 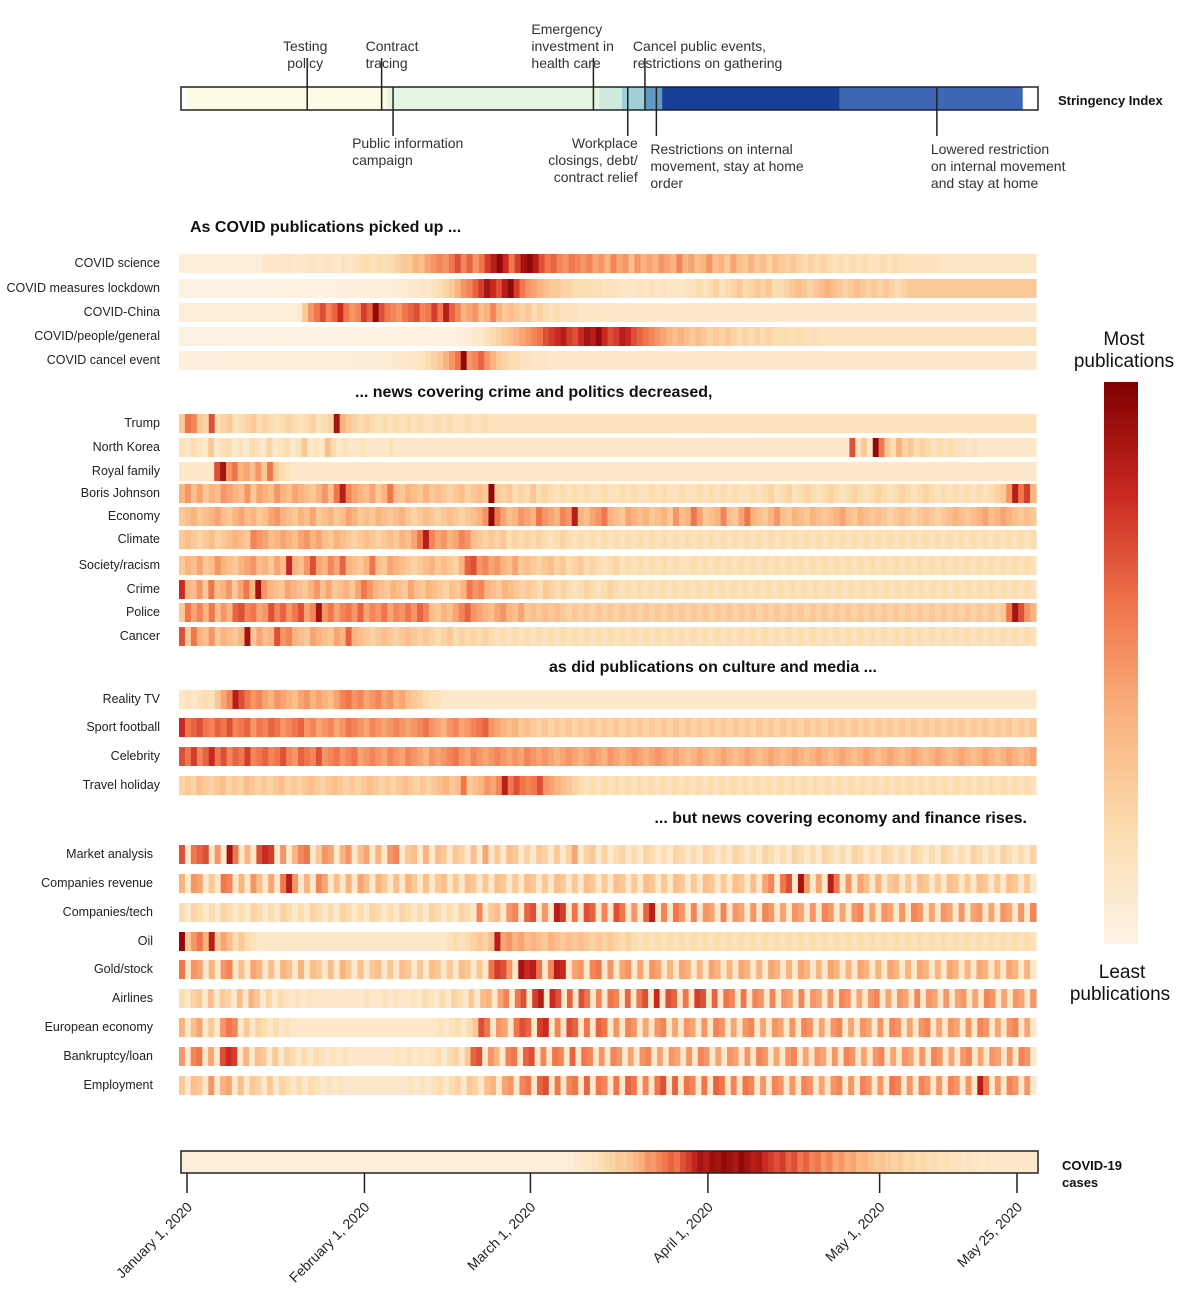 I want to click on row-label: Gold/stock, so click(x=124, y=969).